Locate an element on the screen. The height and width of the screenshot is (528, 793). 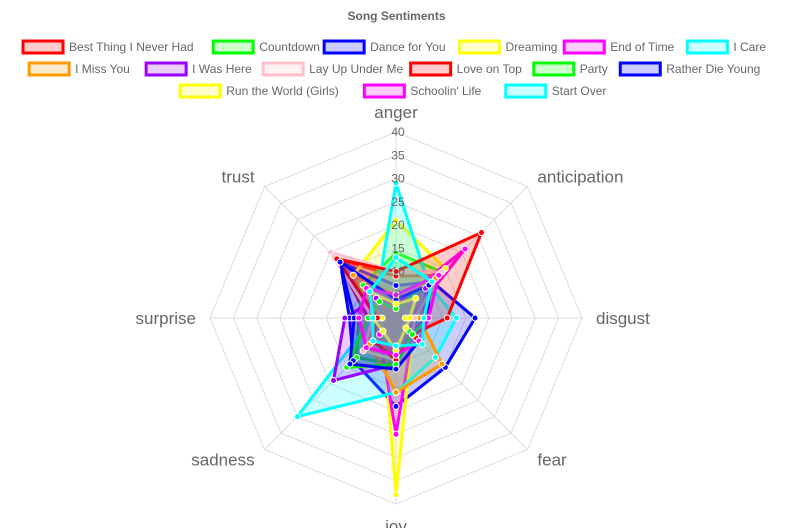
data-point-party-trust is located at coordinates (380, 302).